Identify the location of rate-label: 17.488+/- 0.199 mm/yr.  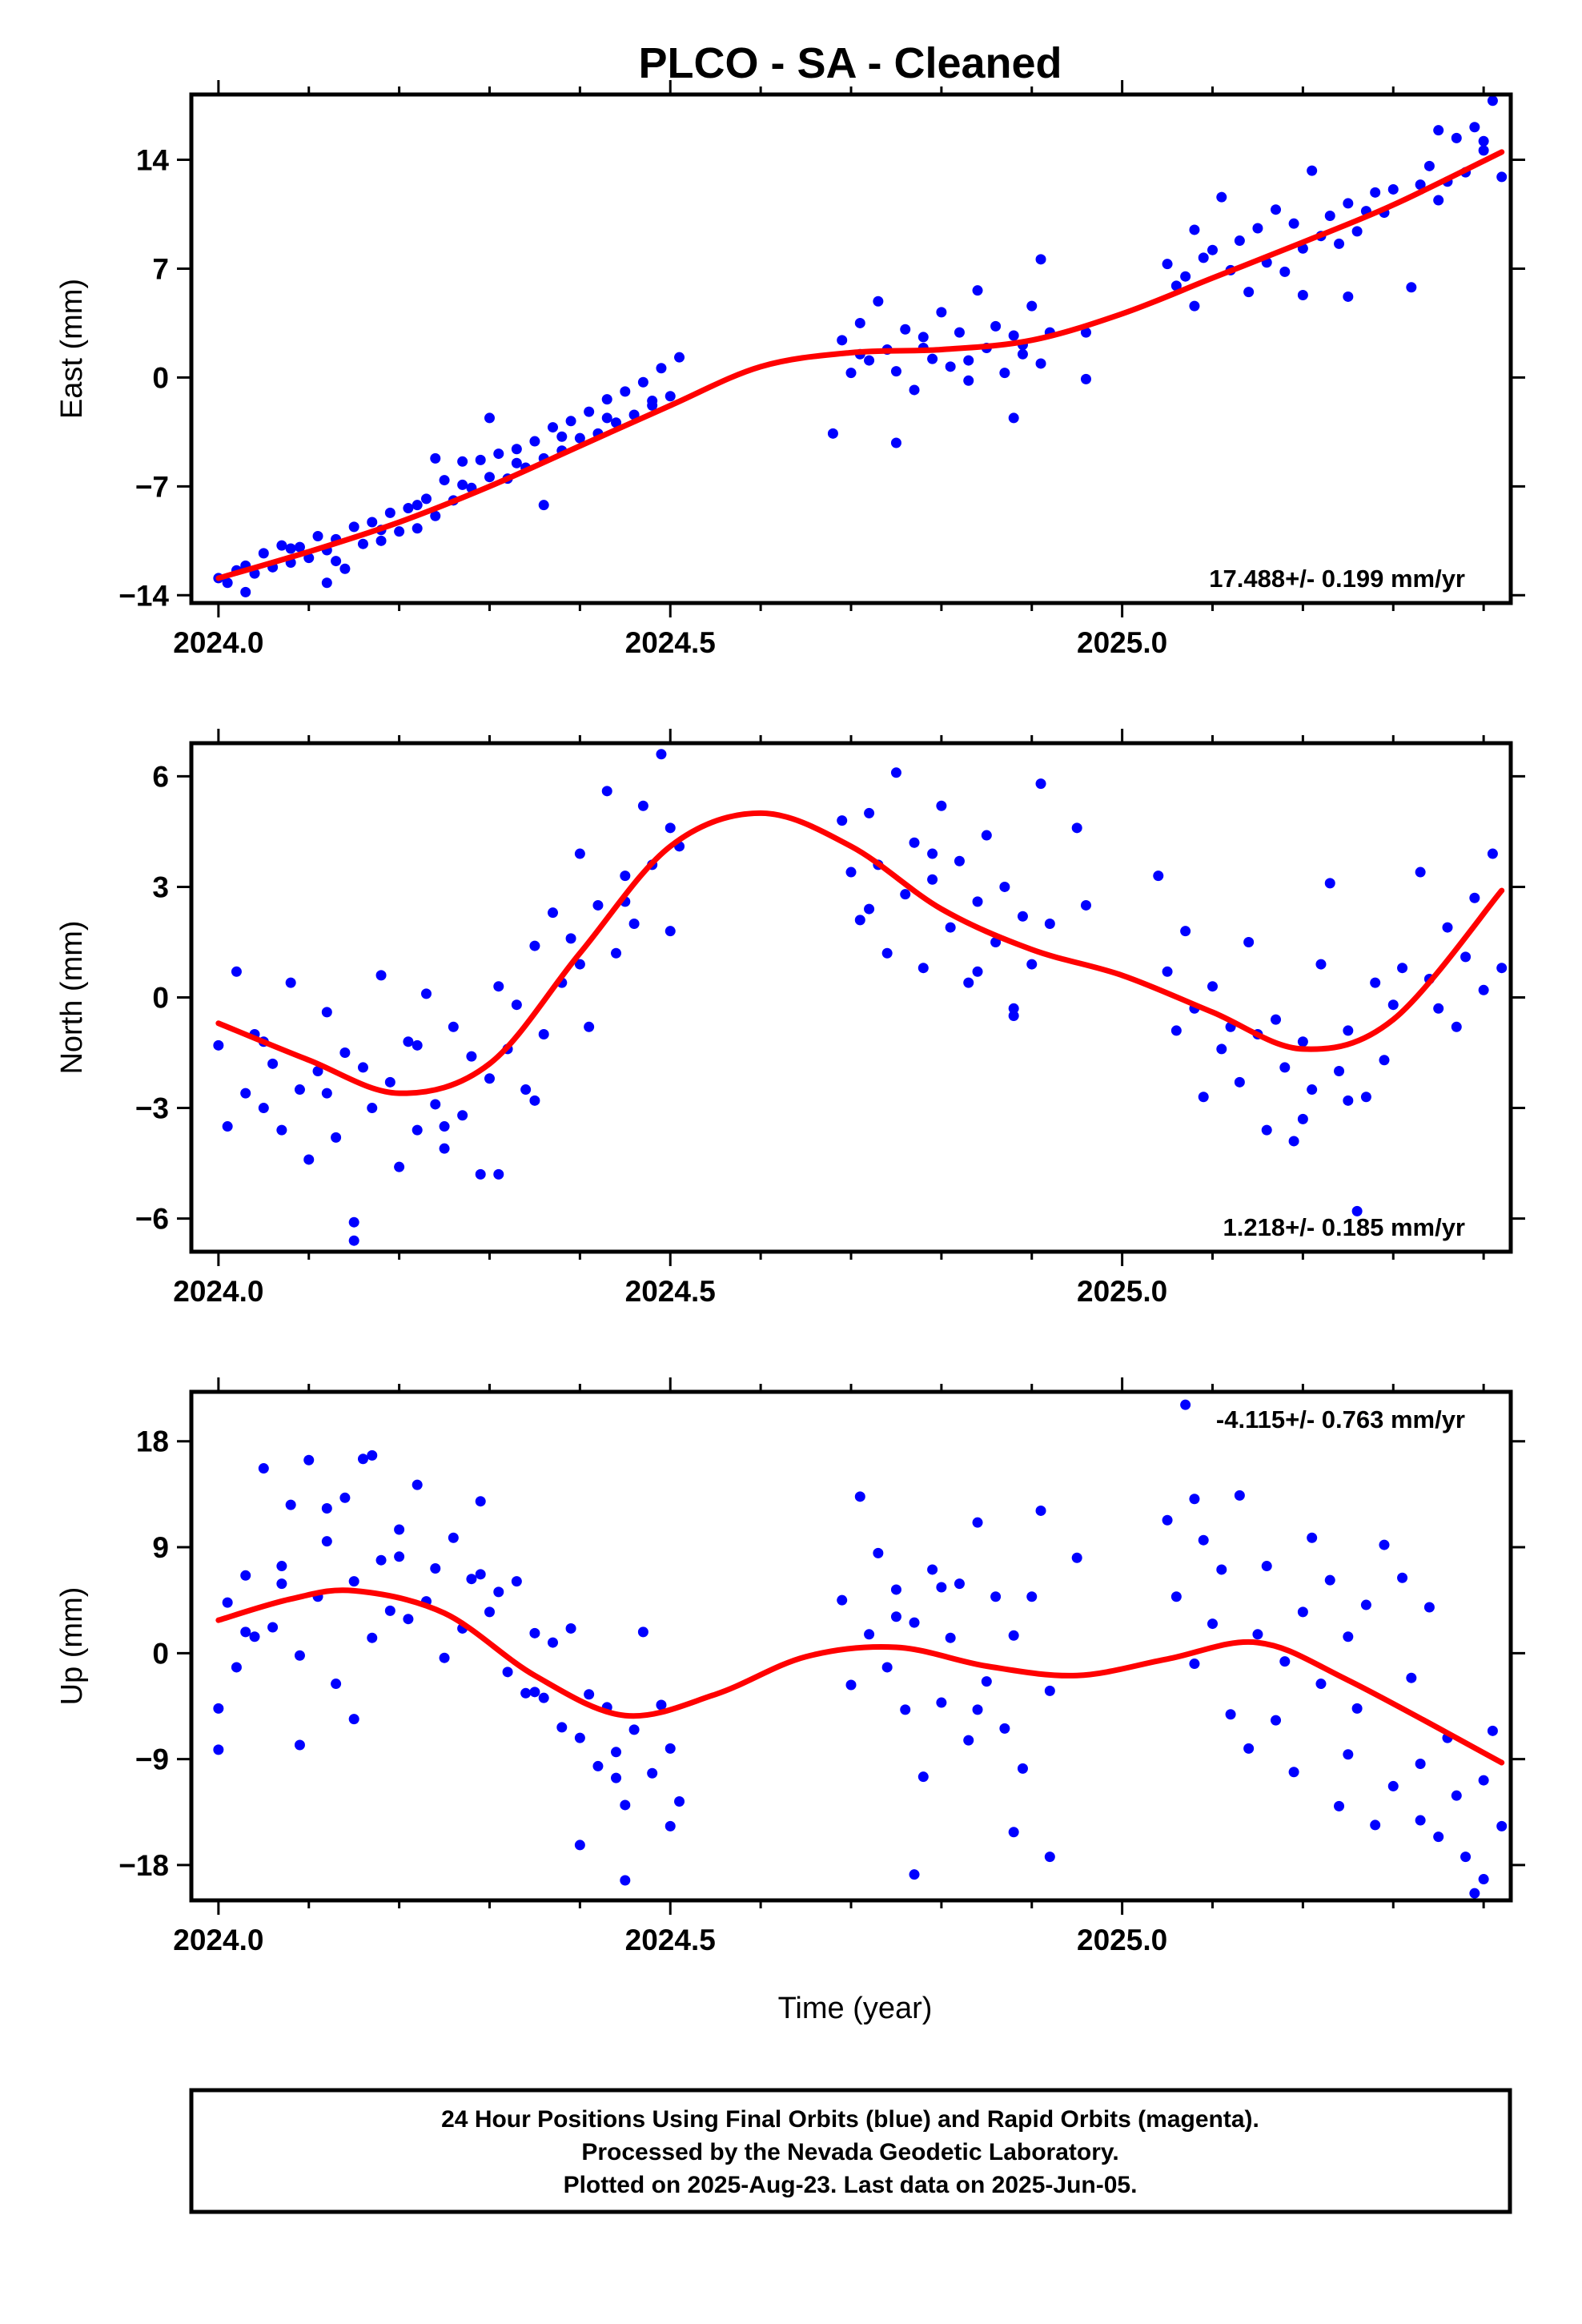
(1337, 579).